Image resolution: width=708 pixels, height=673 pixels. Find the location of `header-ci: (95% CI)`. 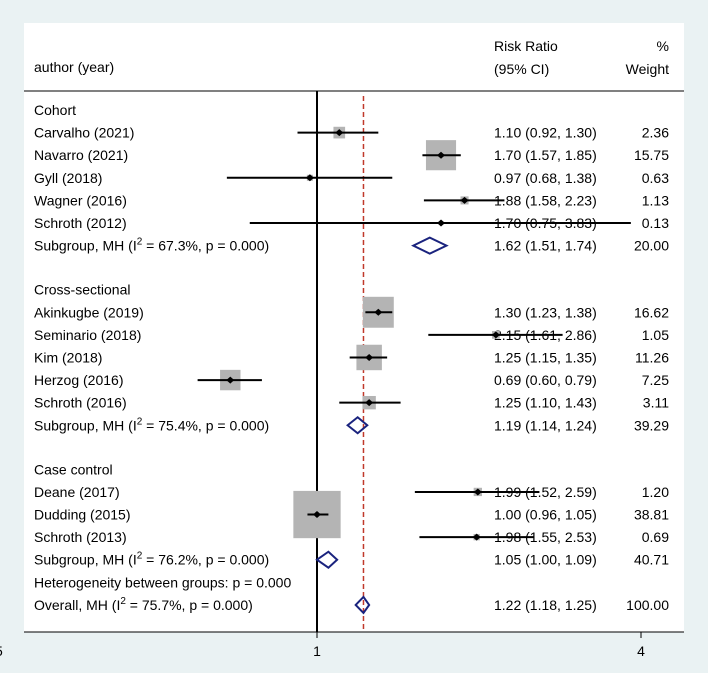

header-ci: (95% CI) is located at coordinates (521, 69).